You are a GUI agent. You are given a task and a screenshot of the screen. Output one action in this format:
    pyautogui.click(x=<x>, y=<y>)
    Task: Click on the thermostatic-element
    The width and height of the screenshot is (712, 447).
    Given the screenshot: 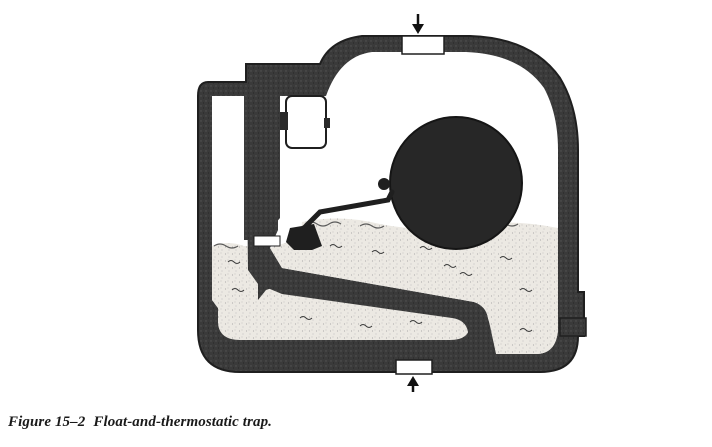 What is the action you would take?
    pyautogui.click(x=306, y=122)
    